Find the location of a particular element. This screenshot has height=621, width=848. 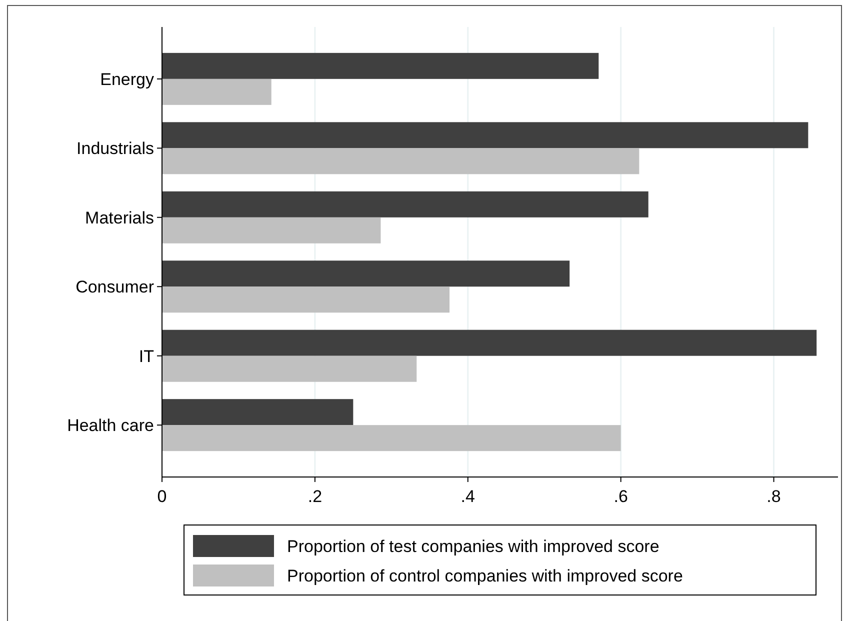

y-tick-label: Health care is located at coordinates (110, 426).